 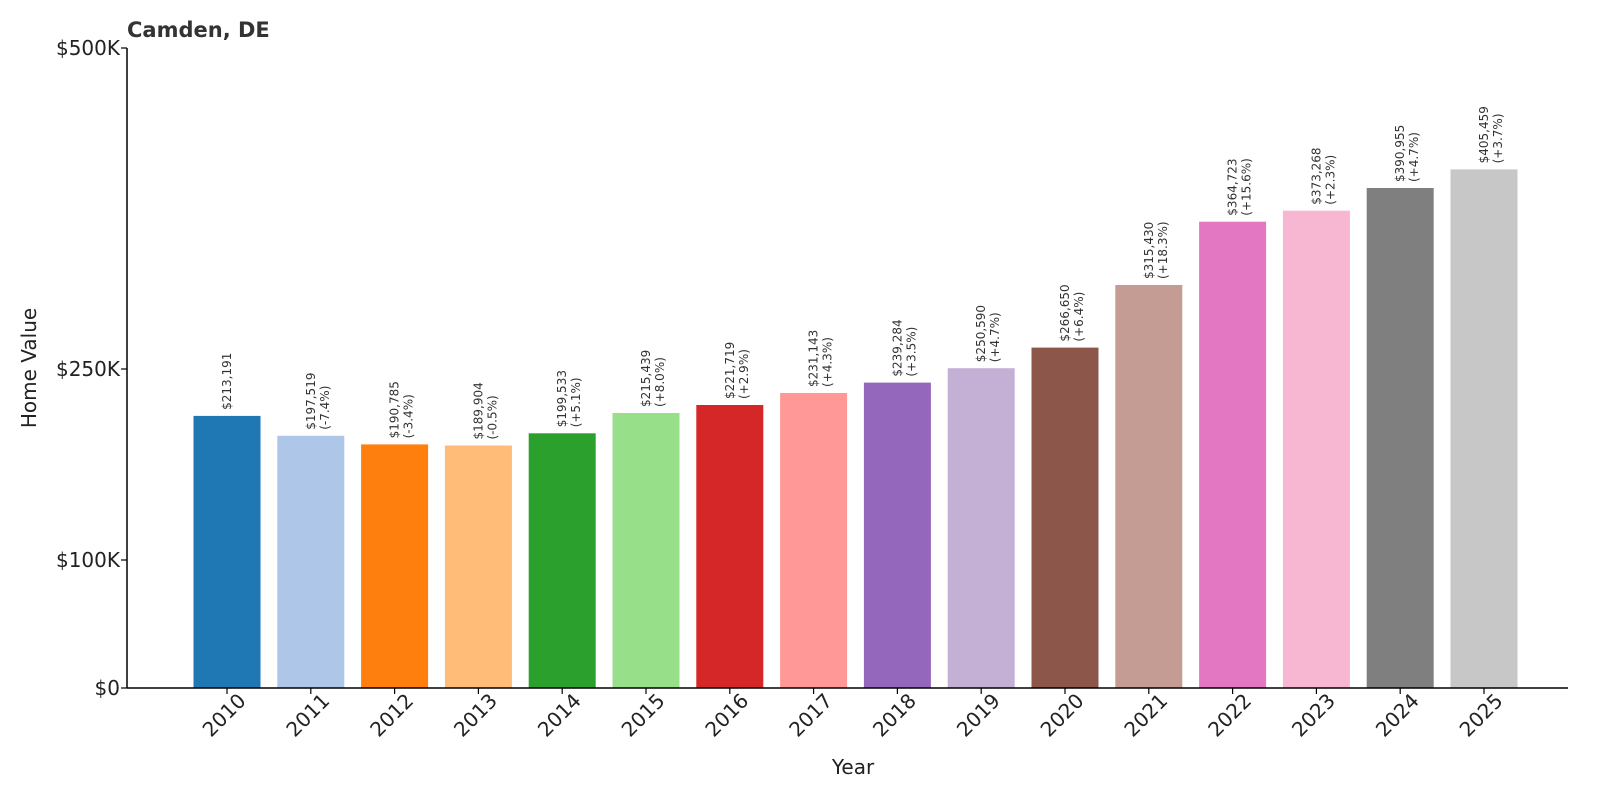 What do you see at coordinates (562, 560) in the screenshot?
I see `bar-2014` at bounding box center [562, 560].